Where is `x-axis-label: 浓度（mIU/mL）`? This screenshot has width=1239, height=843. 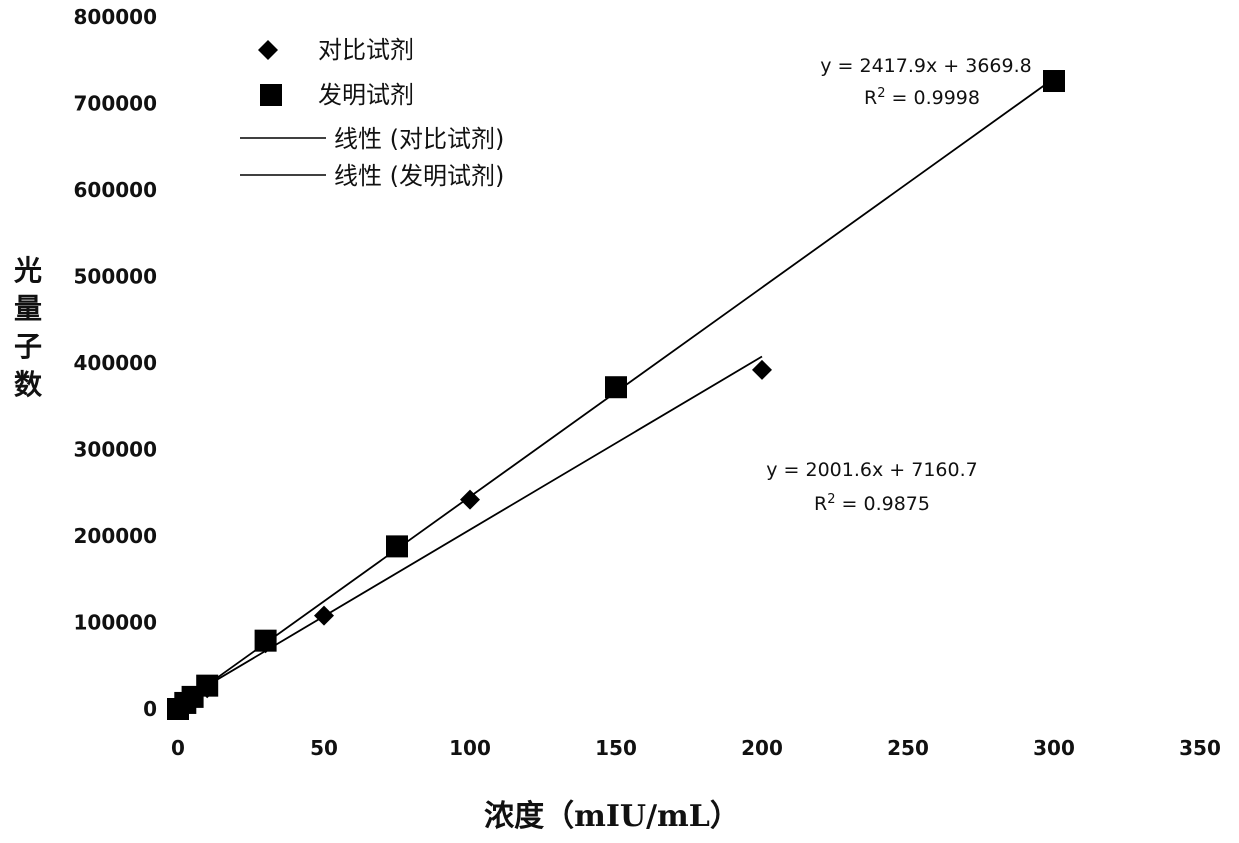
x-axis-label: 浓度（mIU/mL） is located at coordinates (612, 816).